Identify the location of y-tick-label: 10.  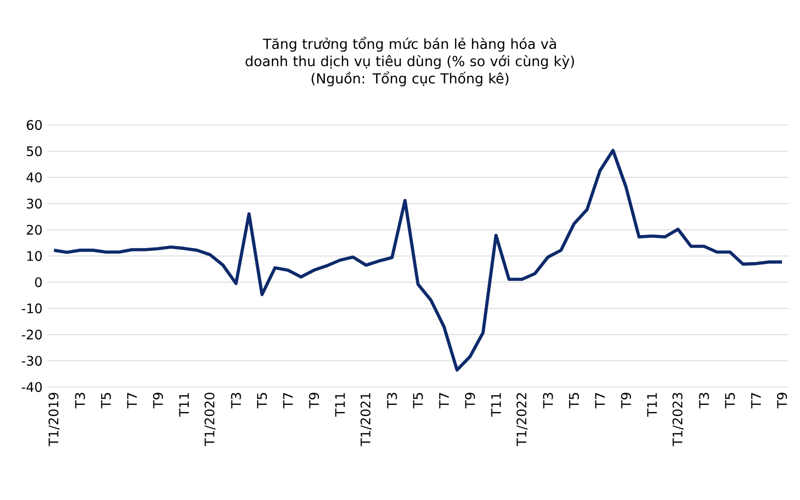
(34, 256).